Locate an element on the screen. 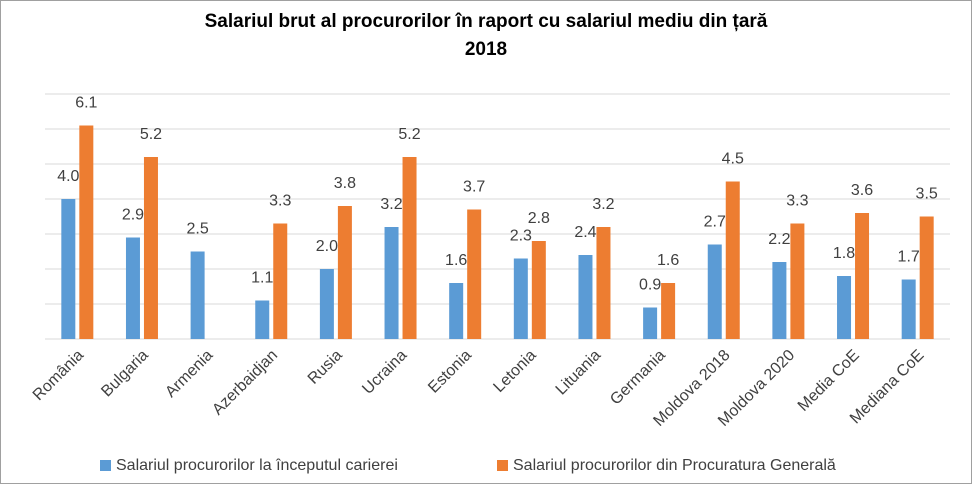 The height and width of the screenshot is (484, 972). data-label: 3.8 is located at coordinates (345, 183).